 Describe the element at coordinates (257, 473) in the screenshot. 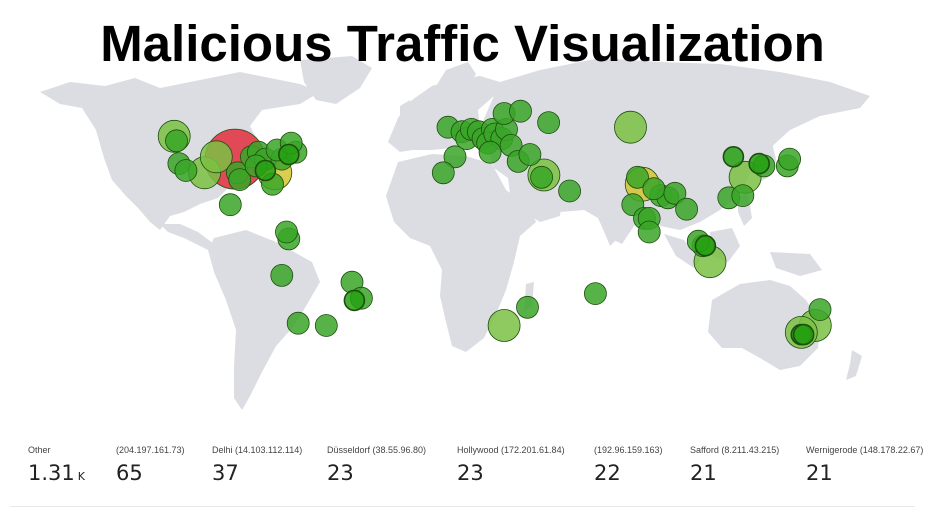

I see `legend-value: 37` at that location.